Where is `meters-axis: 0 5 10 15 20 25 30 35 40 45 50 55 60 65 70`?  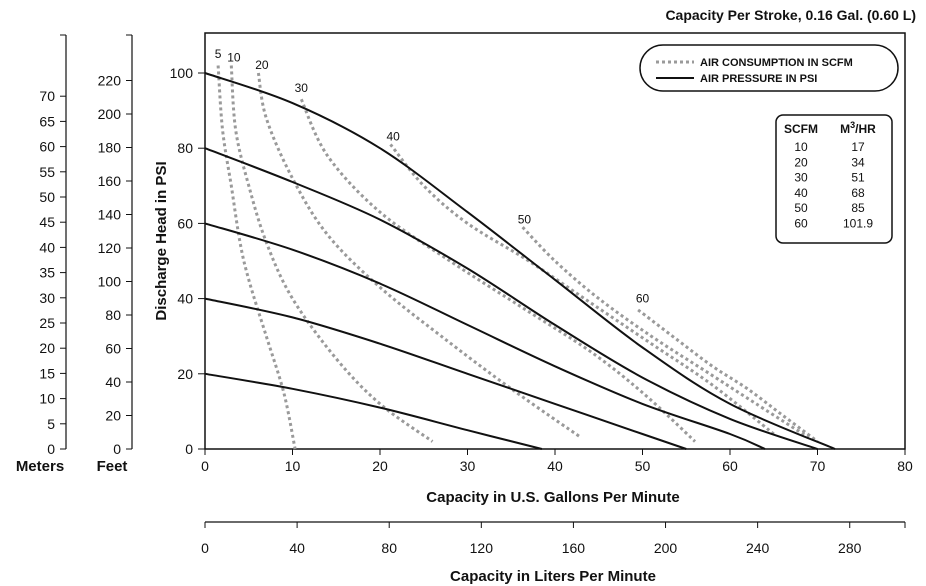 meters-axis: 0 5 10 15 20 25 30 35 40 45 50 55 60 65 70 is located at coordinates (53, 245).